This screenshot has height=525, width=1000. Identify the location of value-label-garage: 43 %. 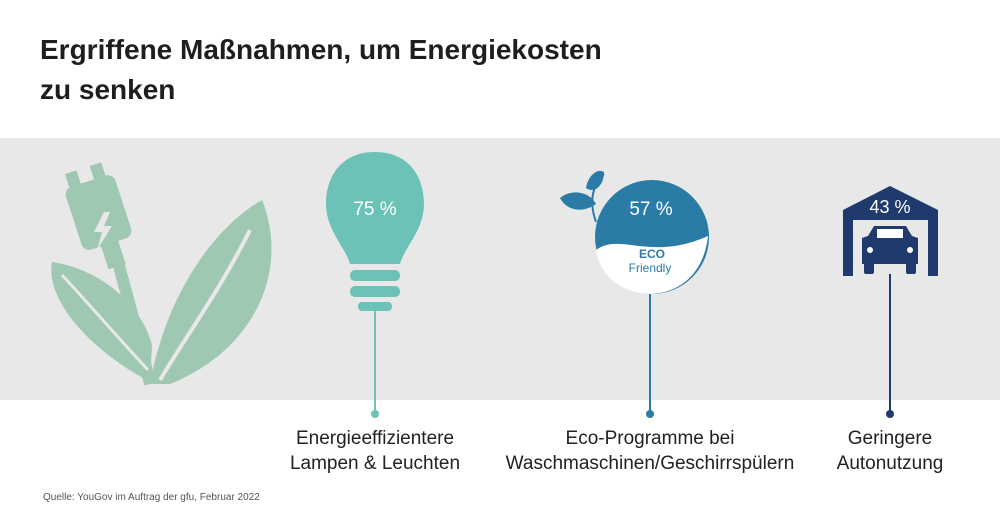
(889, 207).